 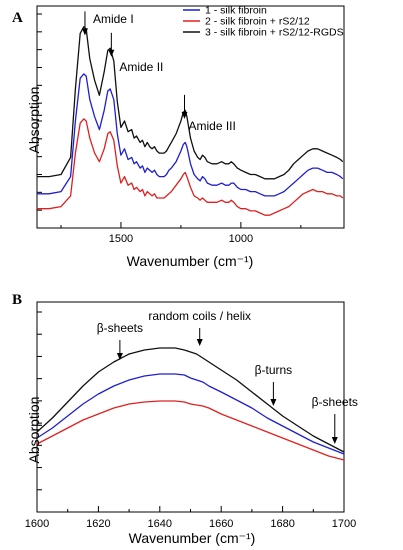 I want to click on annotation-label-b-0: β-sheets, so click(x=120, y=328).